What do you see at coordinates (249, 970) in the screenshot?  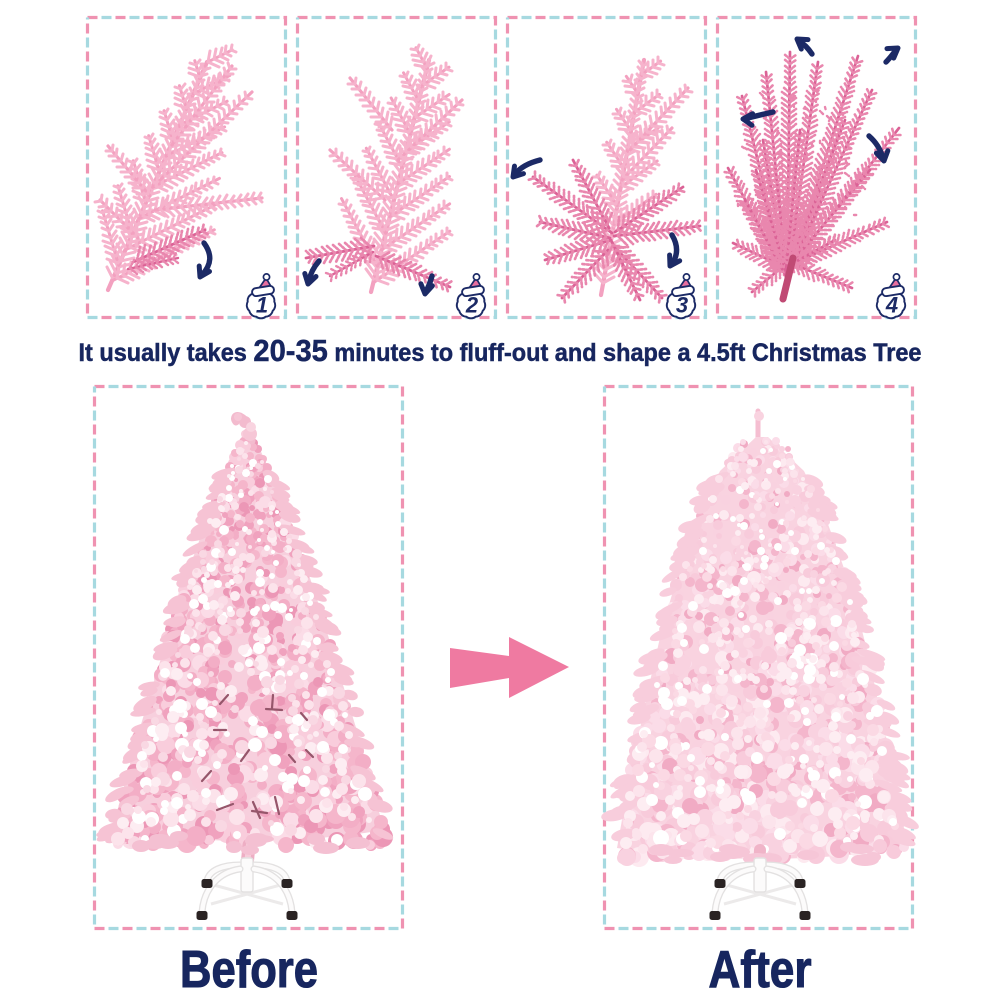 I see `svg-text: Before` at bounding box center [249, 970].